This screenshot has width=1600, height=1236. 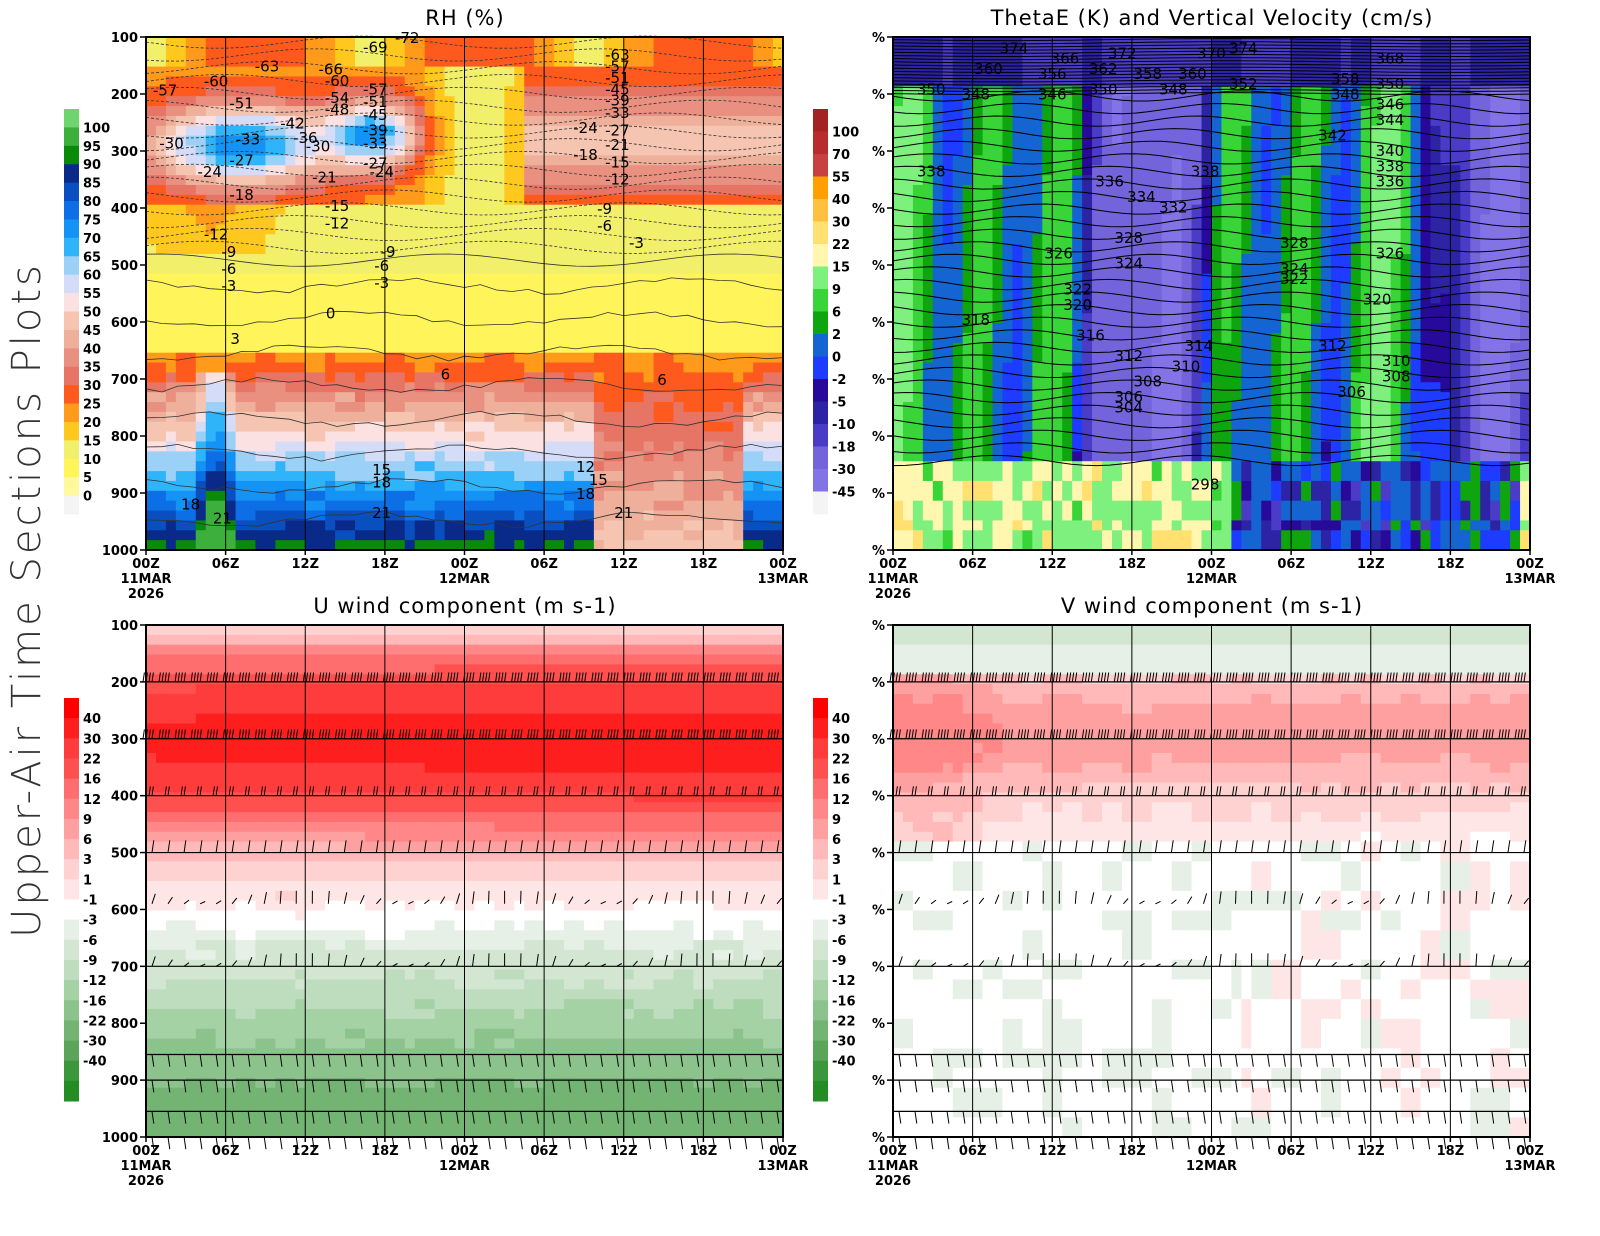 I want to click on colorbar-label: 20, so click(x=92, y=423).